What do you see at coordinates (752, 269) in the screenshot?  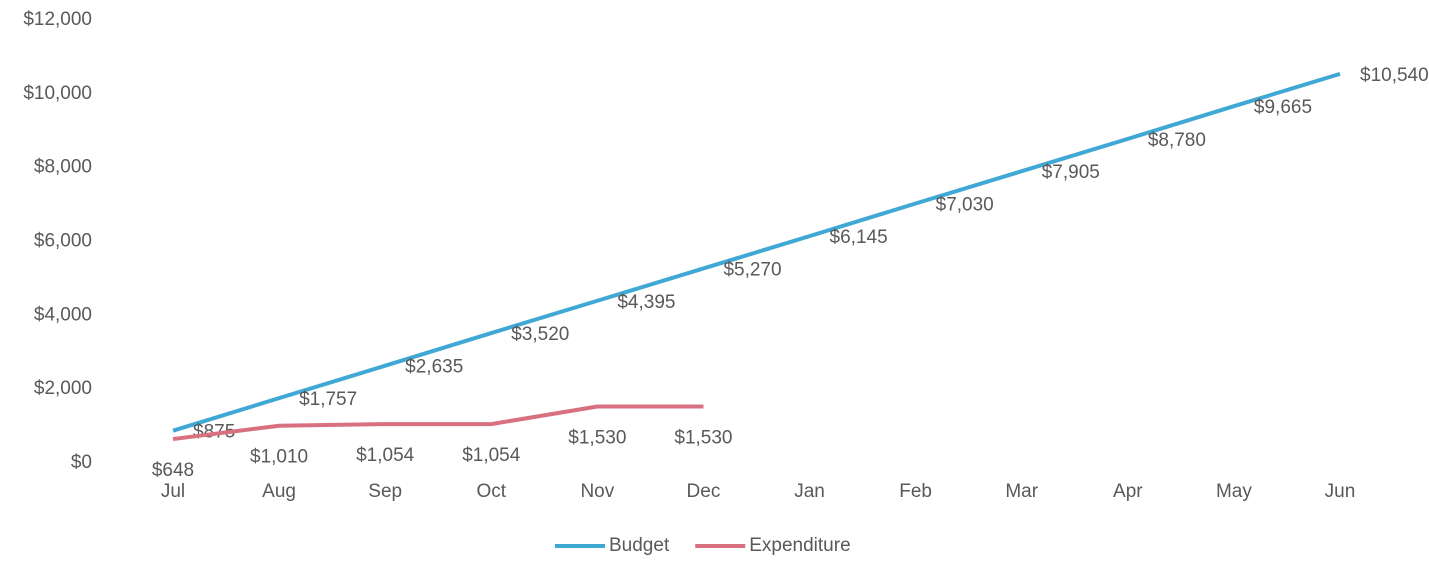 I see `data-label: $5,270` at bounding box center [752, 269].